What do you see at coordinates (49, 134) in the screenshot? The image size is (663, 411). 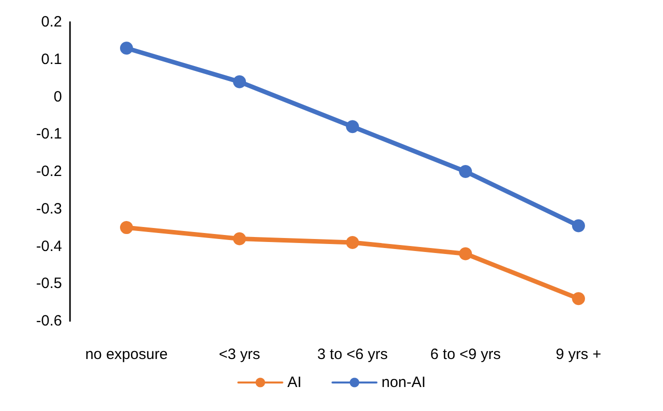 I see `y-tick-label: -0.1` at bounding box center [49, 134].